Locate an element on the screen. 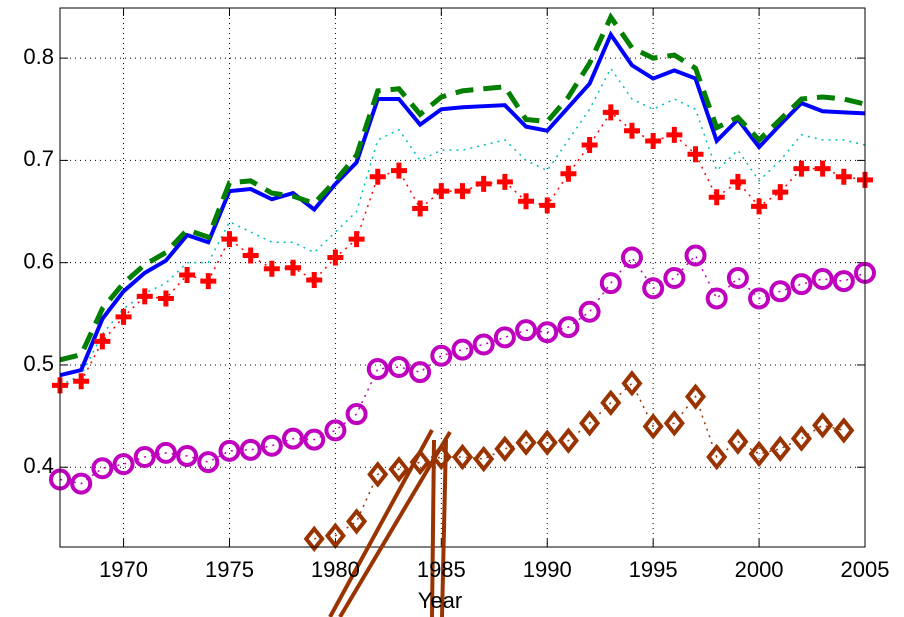  stray-strokes is located at coordinates (390, 523).